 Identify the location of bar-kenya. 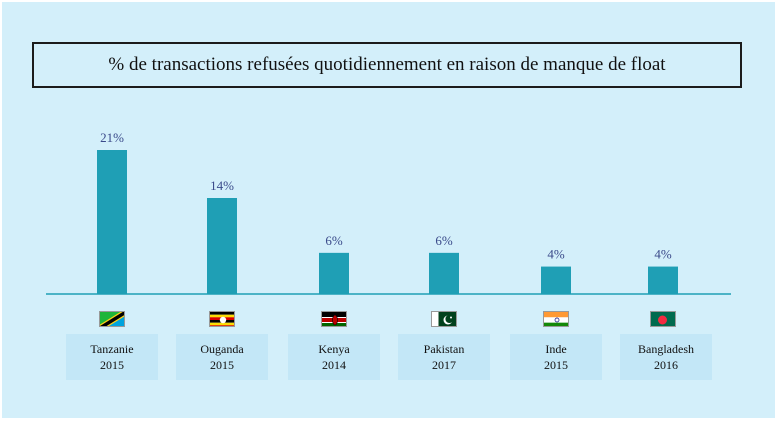
(334, 273).